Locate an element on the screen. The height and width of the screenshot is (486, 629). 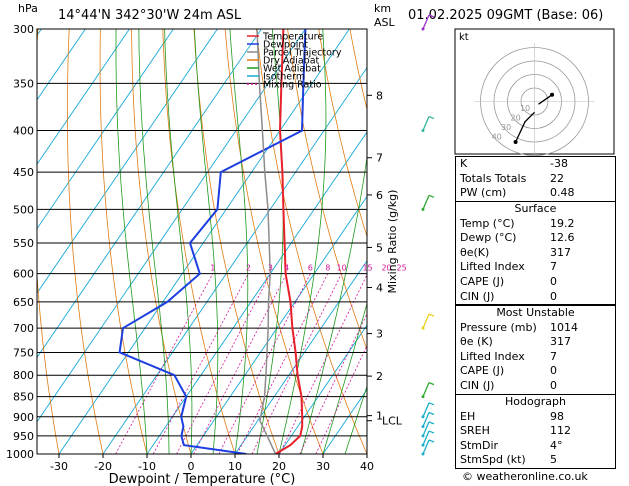
row-label: CAPE (J) is located at coordinates (482, 371).